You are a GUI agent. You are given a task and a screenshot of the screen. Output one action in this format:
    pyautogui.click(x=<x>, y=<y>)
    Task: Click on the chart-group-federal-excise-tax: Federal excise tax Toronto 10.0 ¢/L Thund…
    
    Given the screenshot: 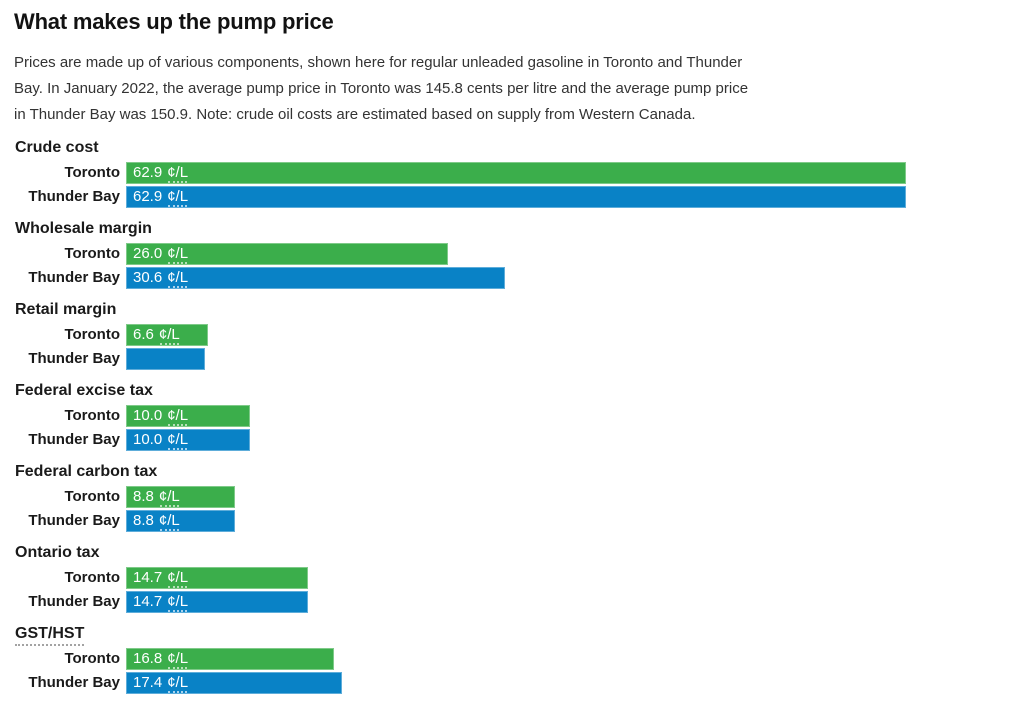 What is the action you would take?
    pyautogui.click(x=463, y=416)
    